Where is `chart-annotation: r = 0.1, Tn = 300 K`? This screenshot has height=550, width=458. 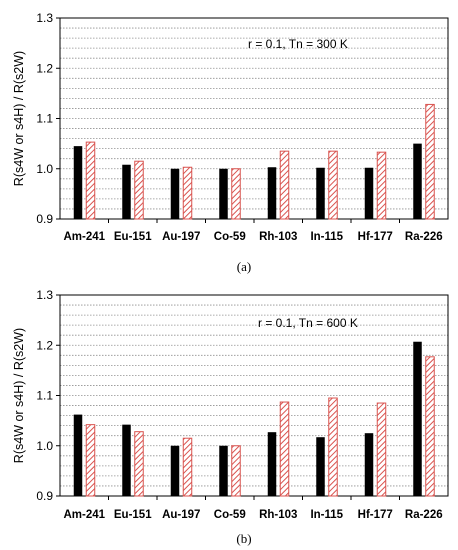 chart-annotation: r = 0.1, Tn = 300 K is located at coordinates (298, 44).